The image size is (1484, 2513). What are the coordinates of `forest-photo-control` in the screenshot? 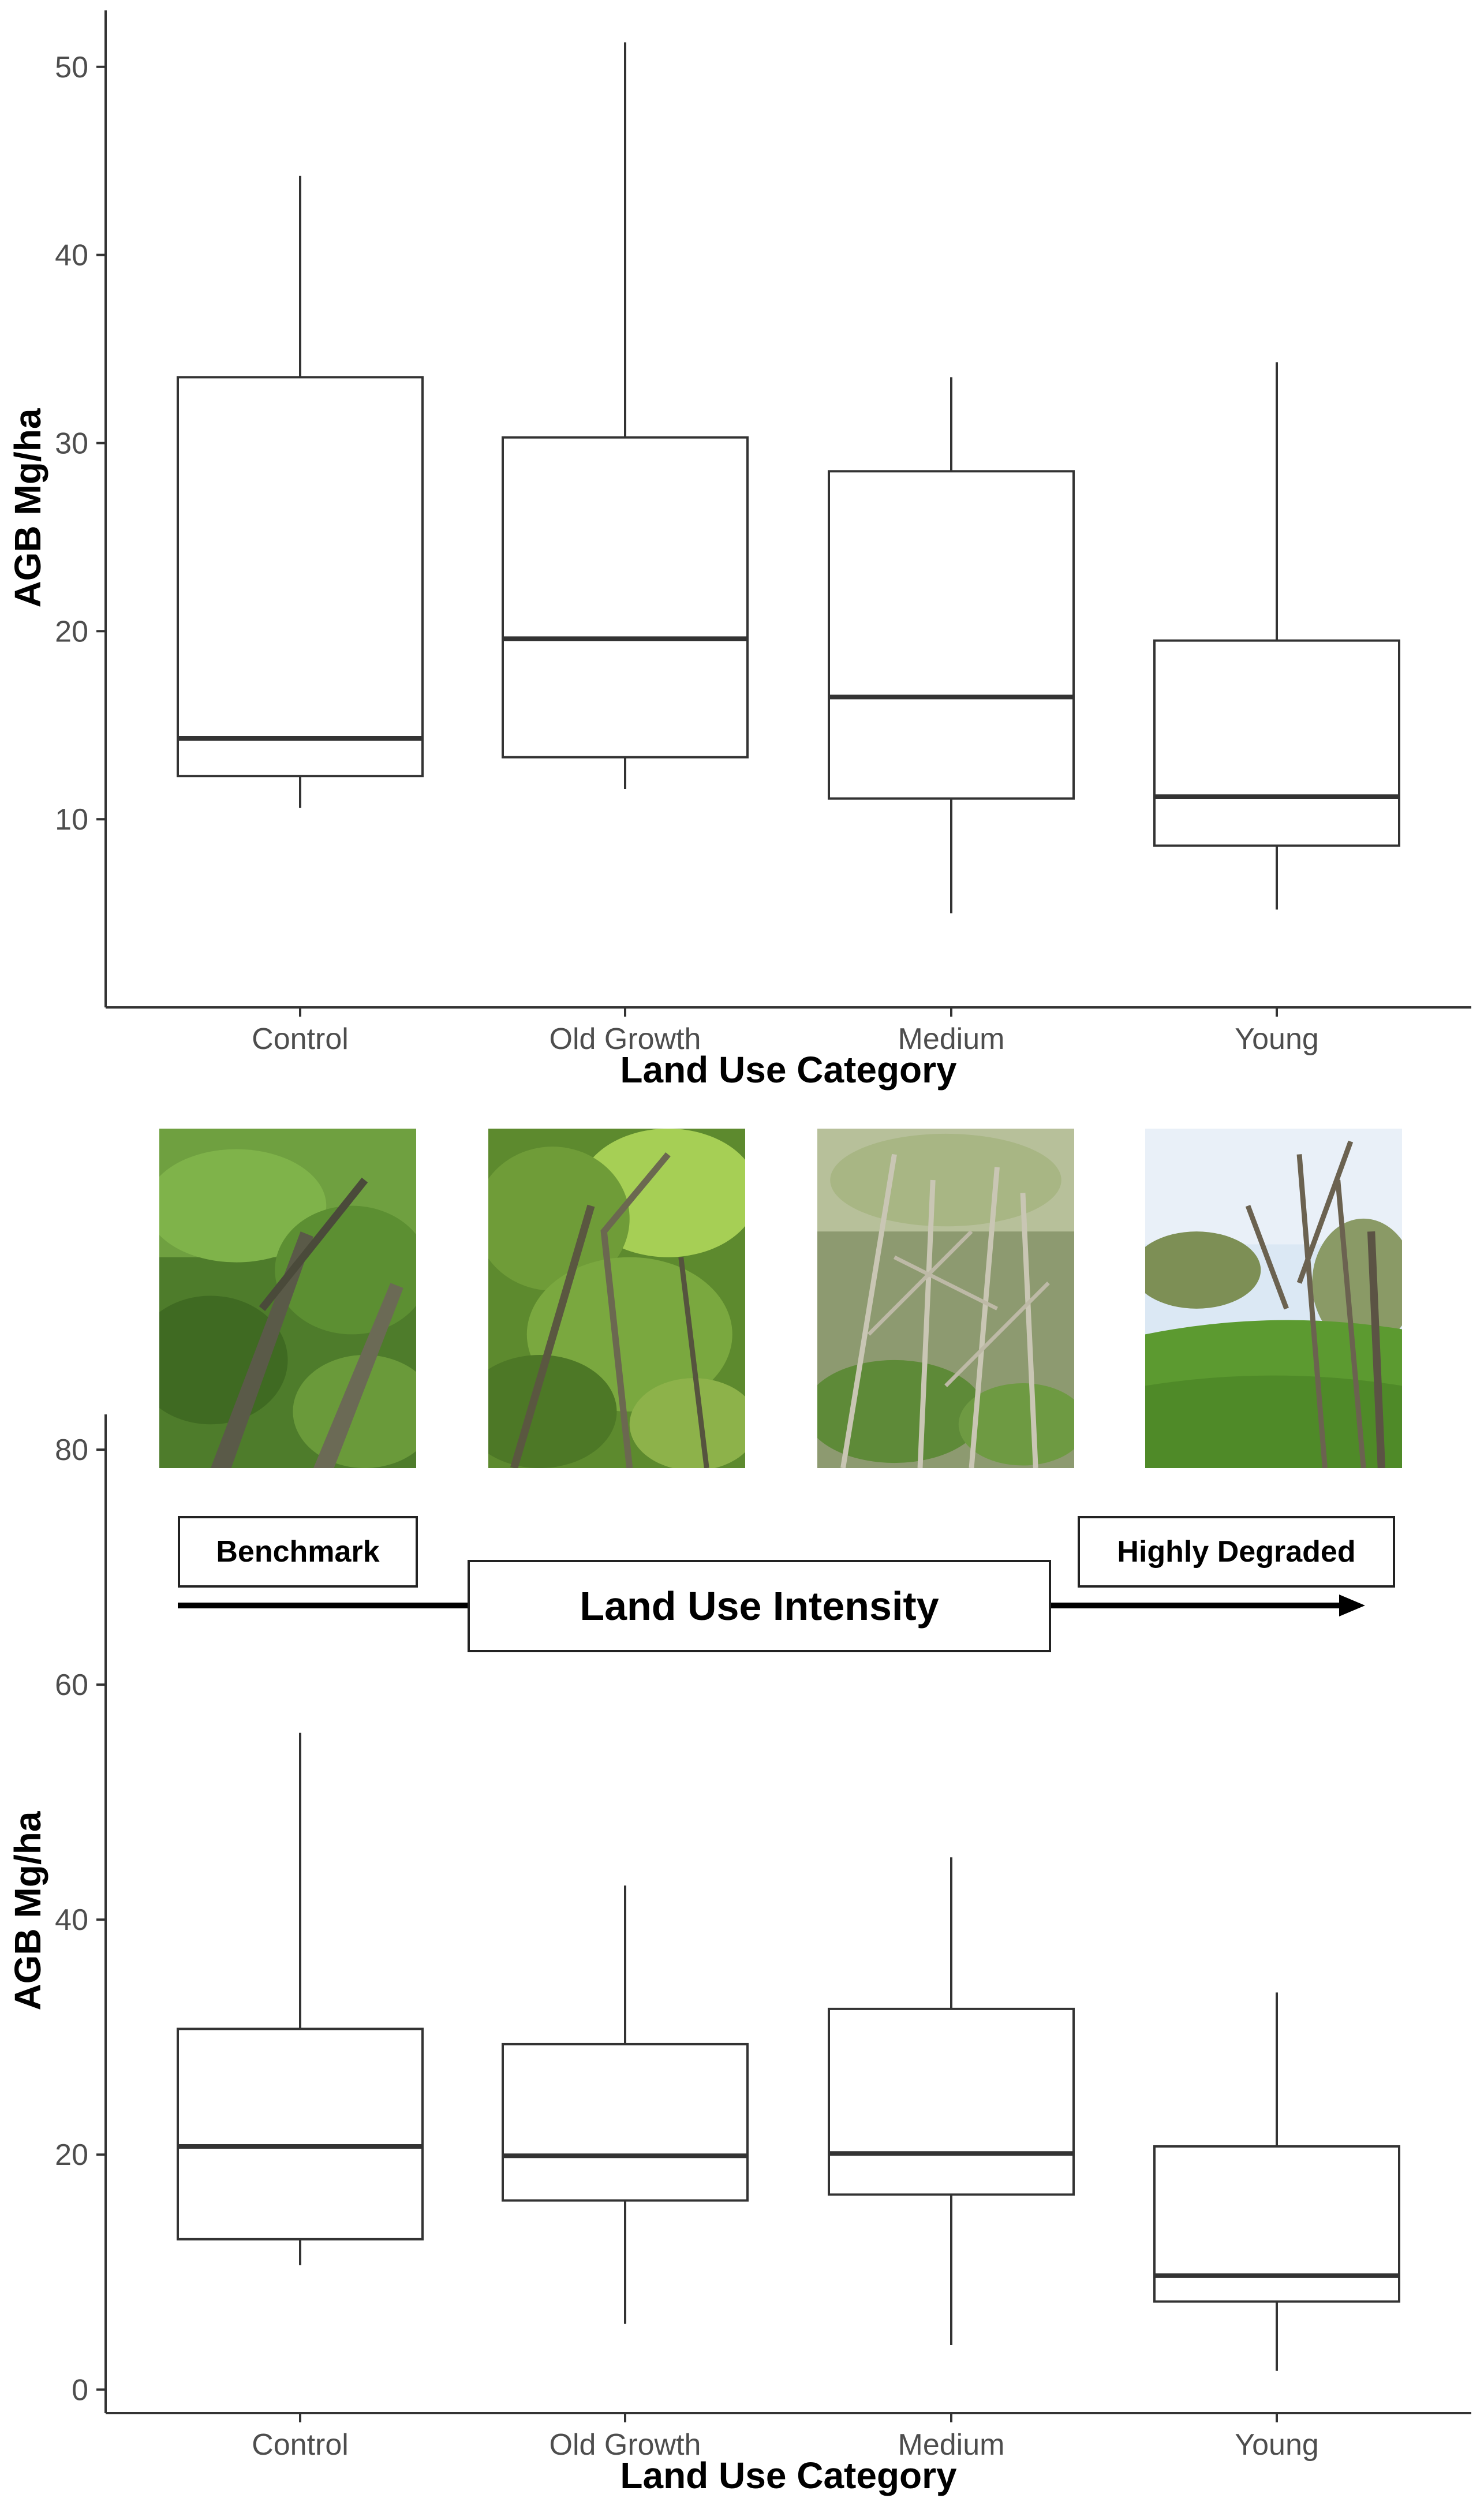 It's located at (288, 1298).